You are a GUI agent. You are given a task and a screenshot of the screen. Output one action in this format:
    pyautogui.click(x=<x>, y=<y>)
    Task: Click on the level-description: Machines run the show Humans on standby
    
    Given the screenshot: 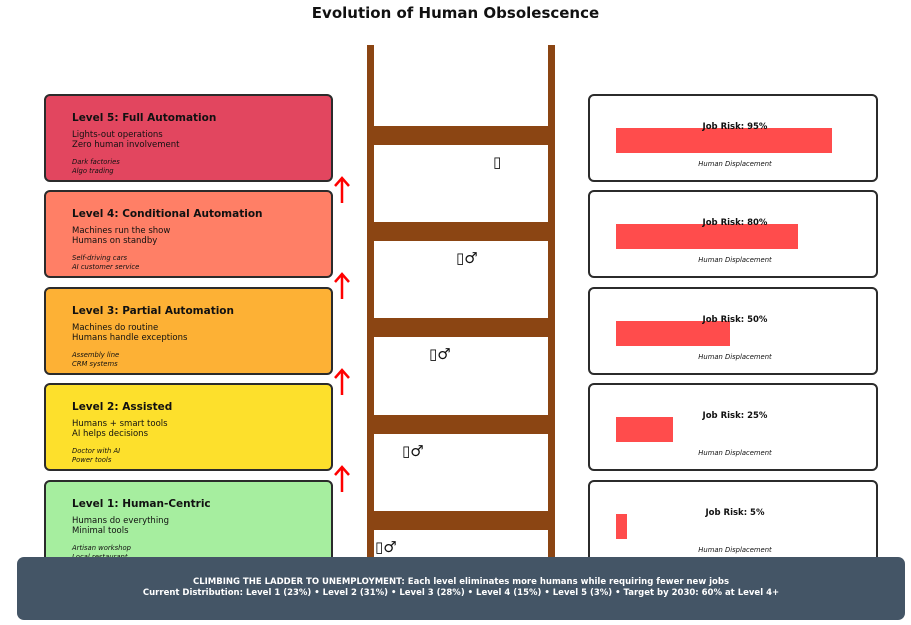 What is the action you would take?
    pyautogui.click(x=121, y=236)
    